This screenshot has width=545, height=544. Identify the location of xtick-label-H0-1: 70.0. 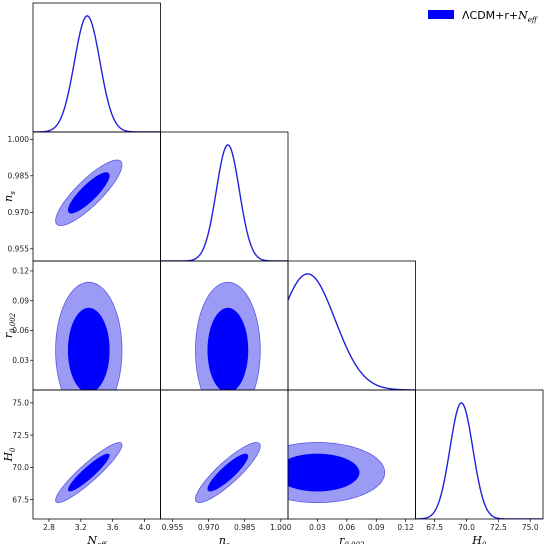
(466, 527).